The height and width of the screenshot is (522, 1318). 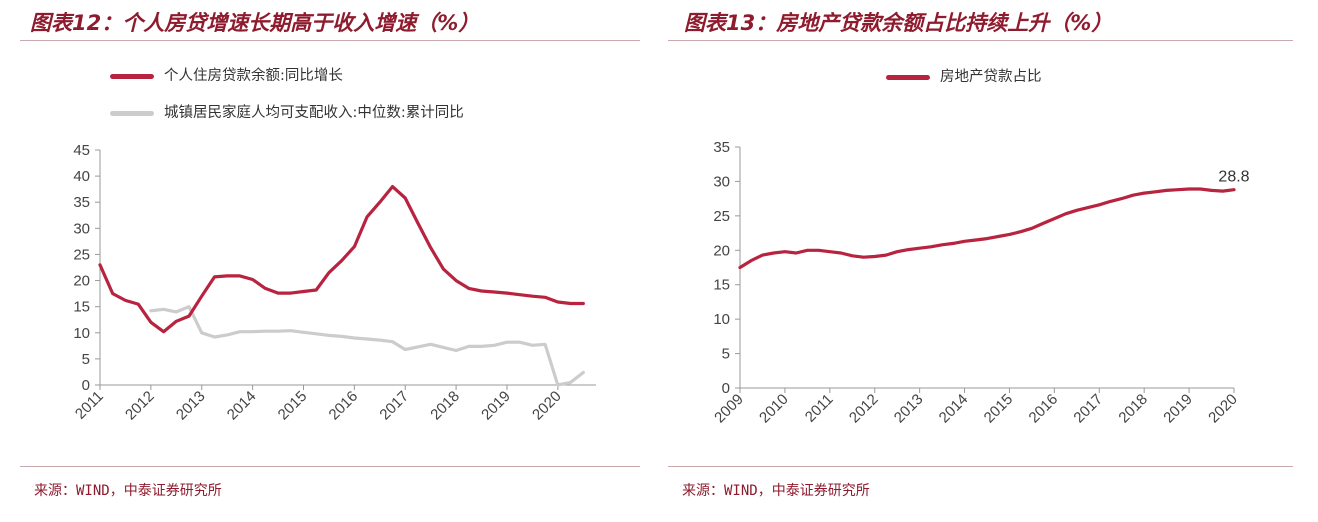 What do you see at coordinates (1233, 177) in the screenshot?
I see `end-value-label: 28.8` at bounding box center [1233, 177].